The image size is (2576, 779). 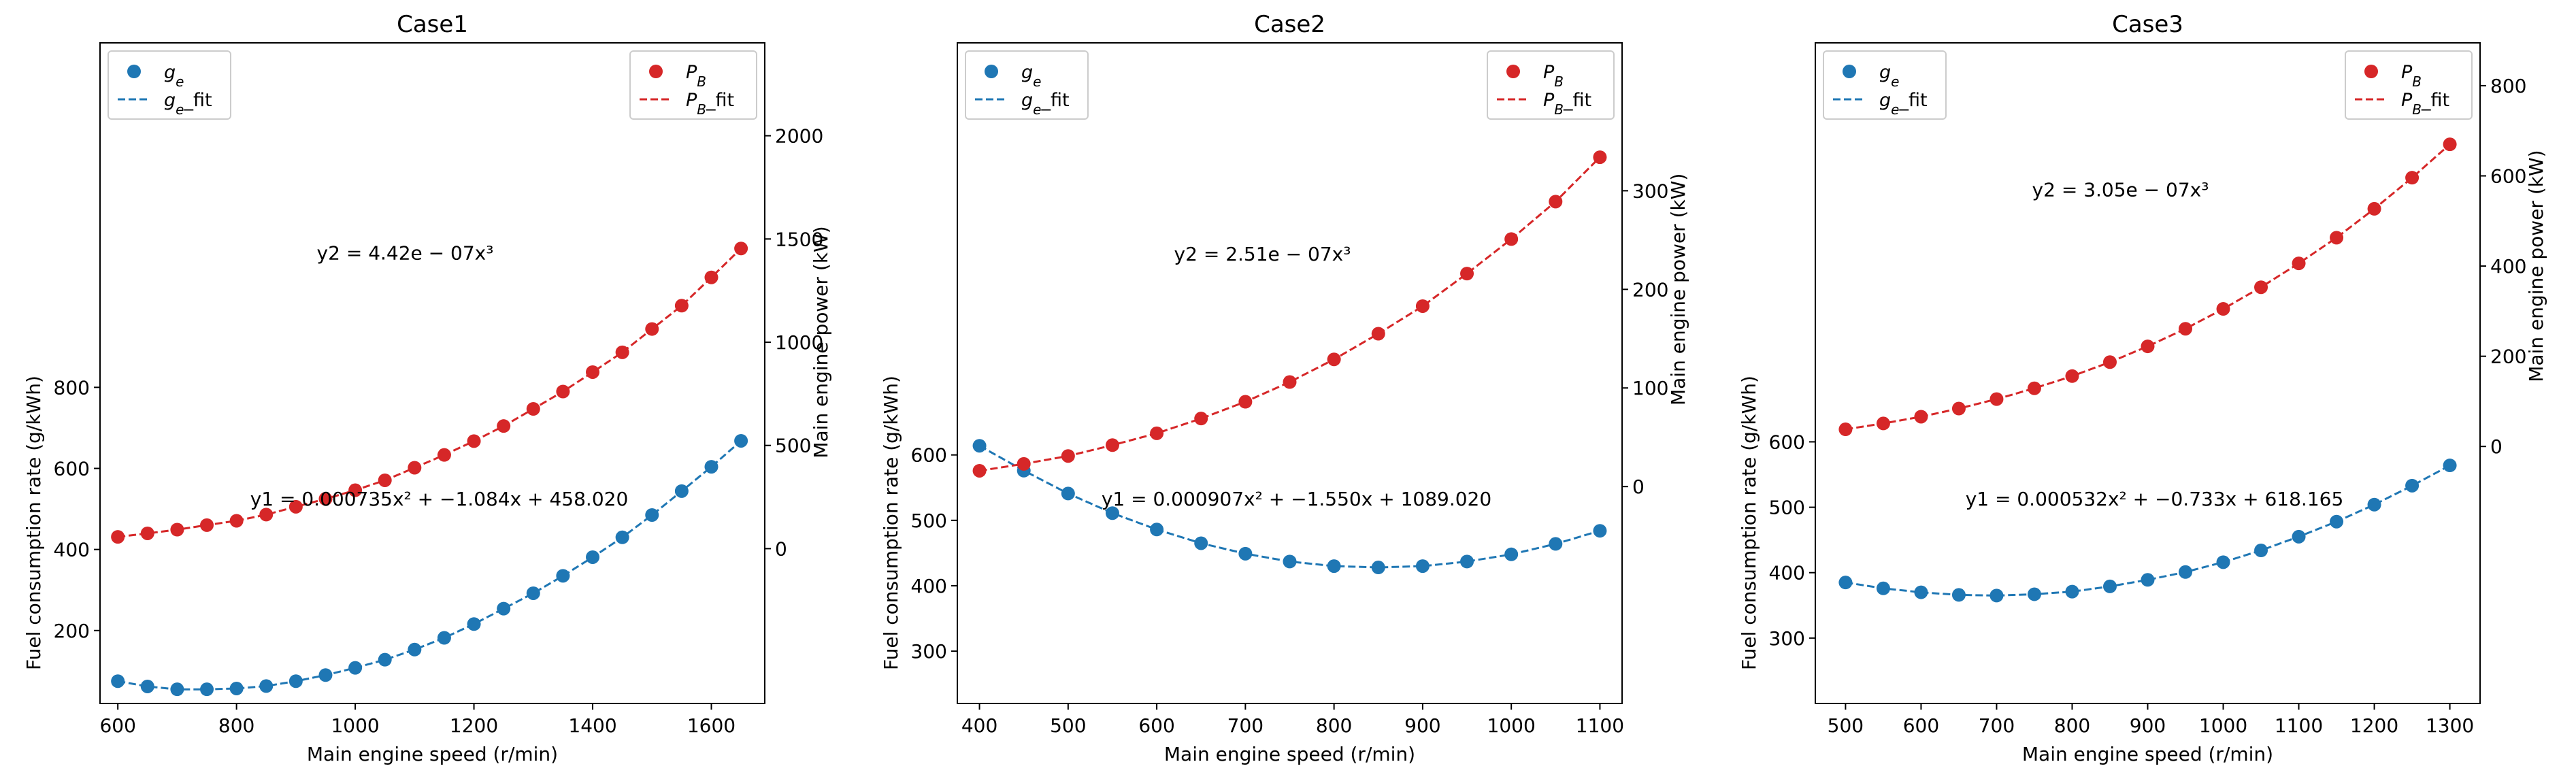 What do you see at coordinates (1650, 289) in the screenshot?
I see `y-right-tick-label: 200` at bounding box center [1650, 289].